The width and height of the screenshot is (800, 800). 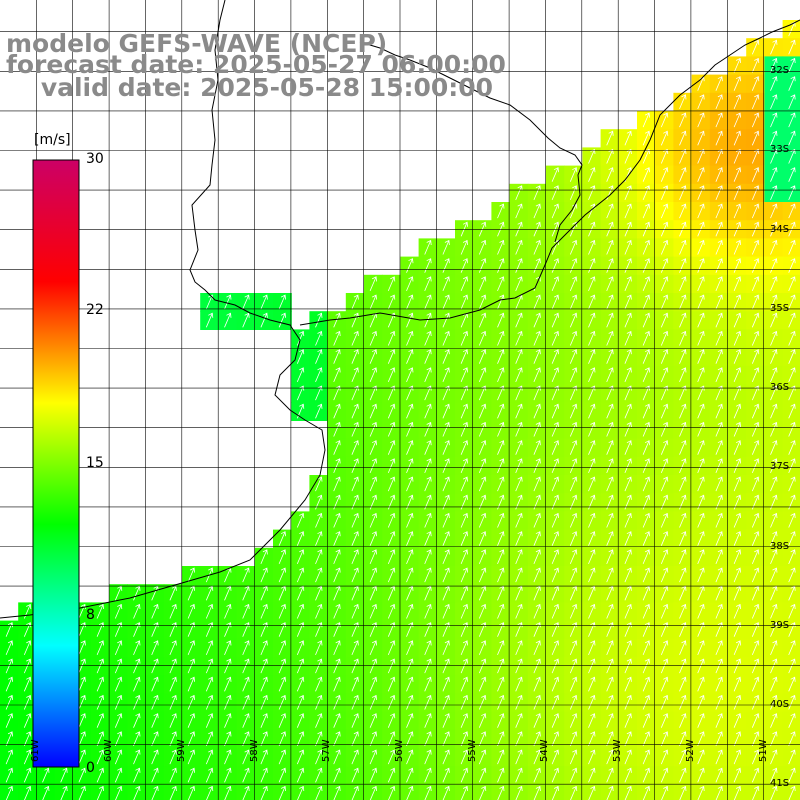 What do you see at coordinates (780, 625) in the screenshot?
I see `lat-label: 39S` at bounding box center [780, 625].